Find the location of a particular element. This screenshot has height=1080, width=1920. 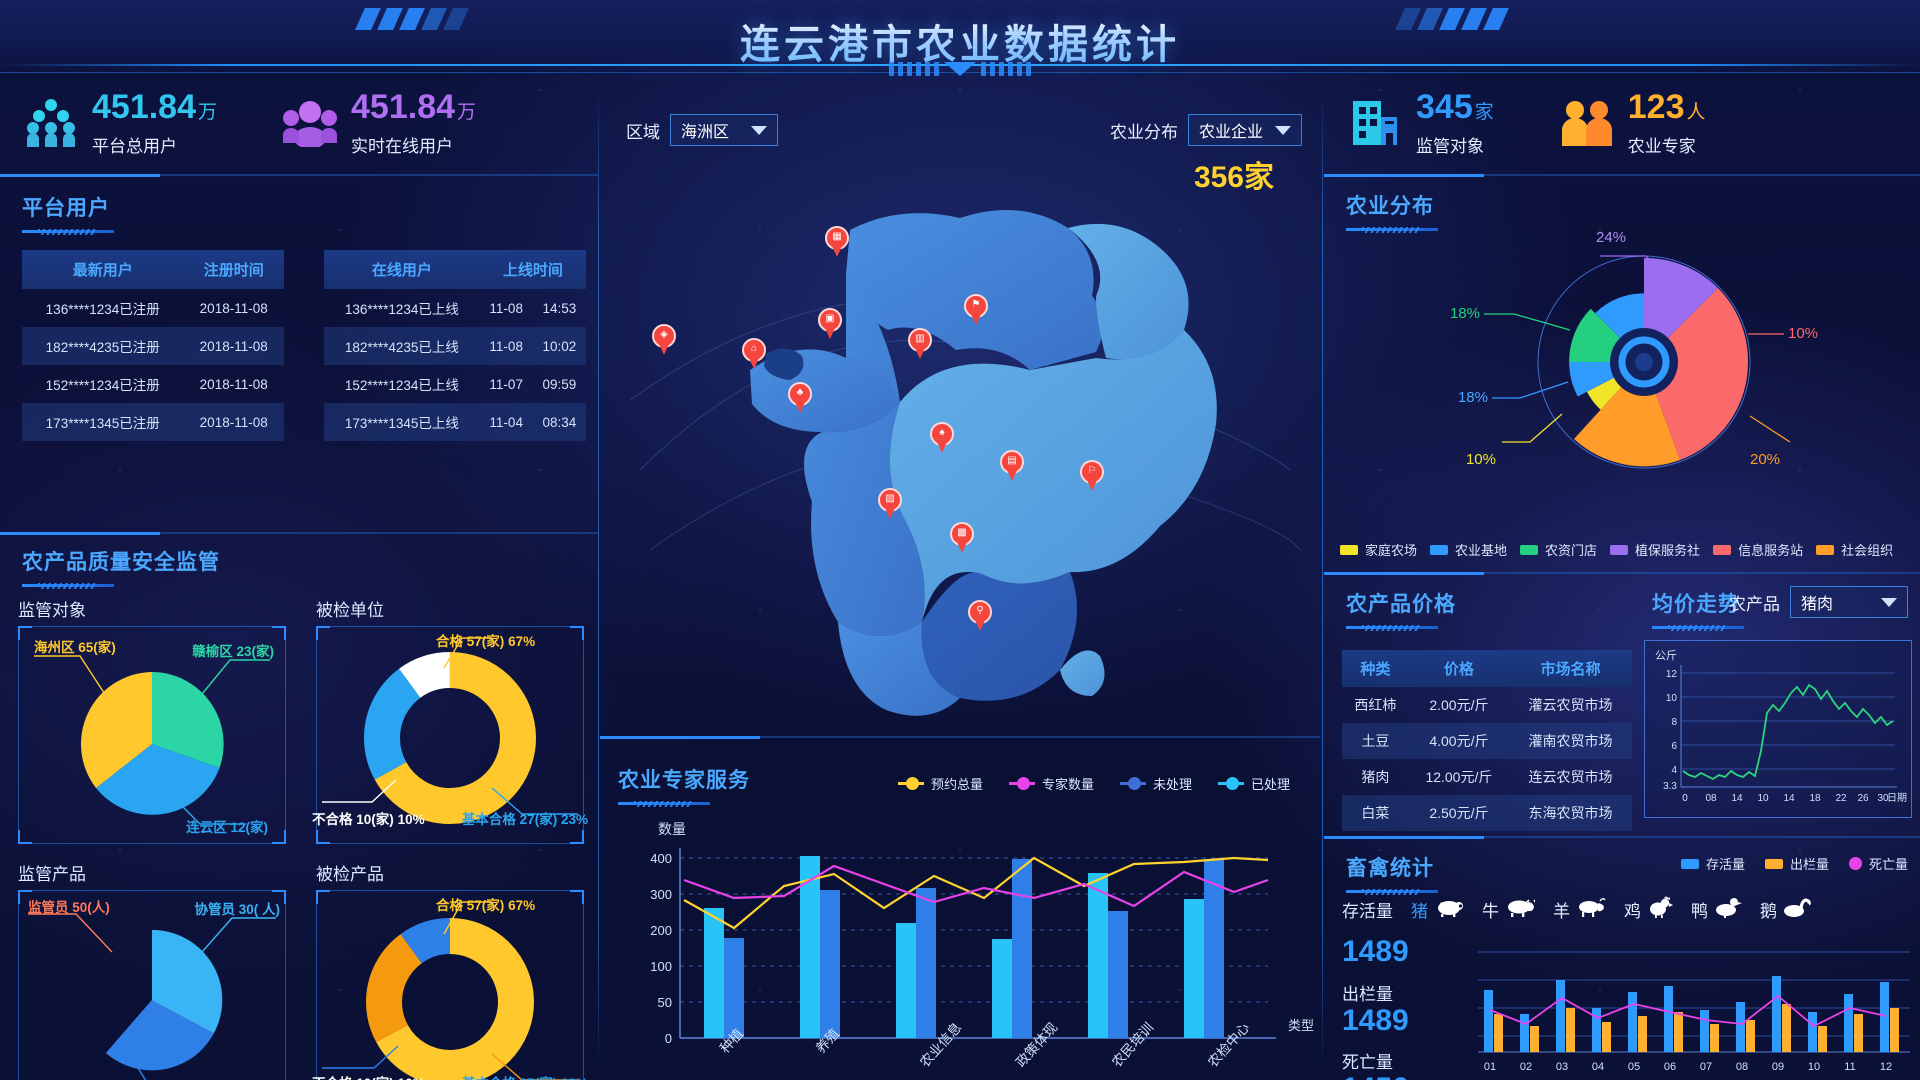

table-row: 白菜 2.50元/斤 东海农贸市场 is located at coordinates (1487, 813).